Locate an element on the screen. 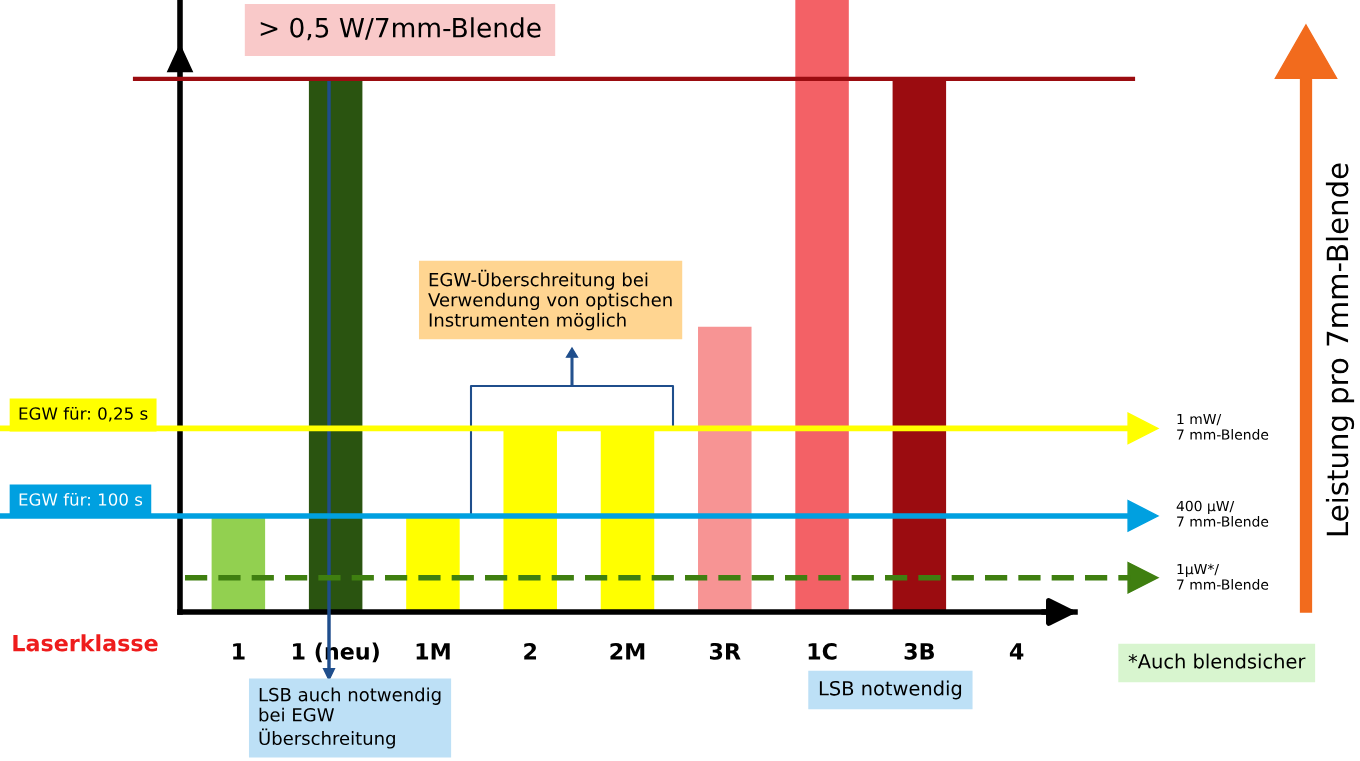 This screenshot has width=1360, height=761. x-tick-label: 2M is located at coordinates (627, 651).